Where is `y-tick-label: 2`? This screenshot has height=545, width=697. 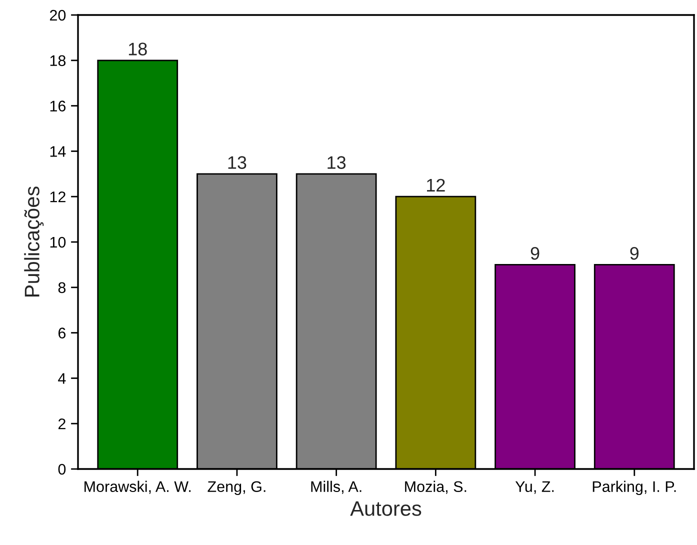
y-tick-label: 2 is located at coordinates (62, 424).